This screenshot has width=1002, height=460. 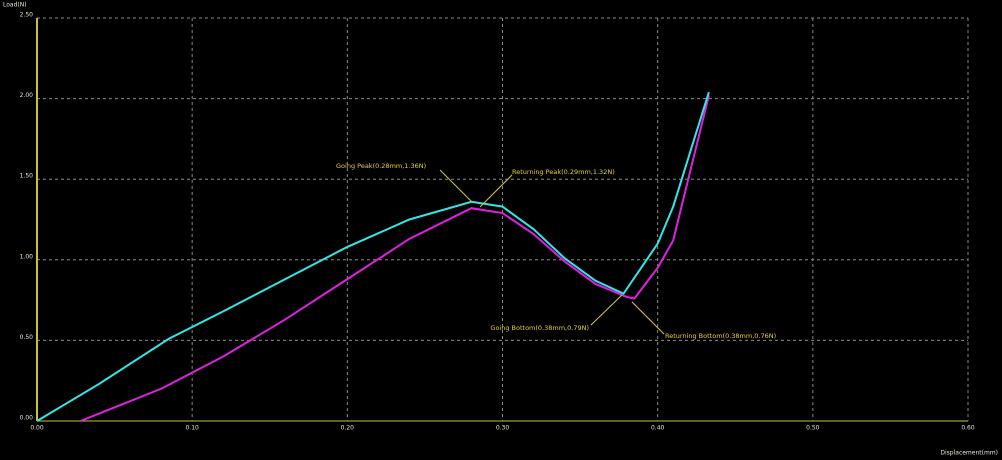 I want to click on y-tick-label: 2.00, so click(x=27, y=95).